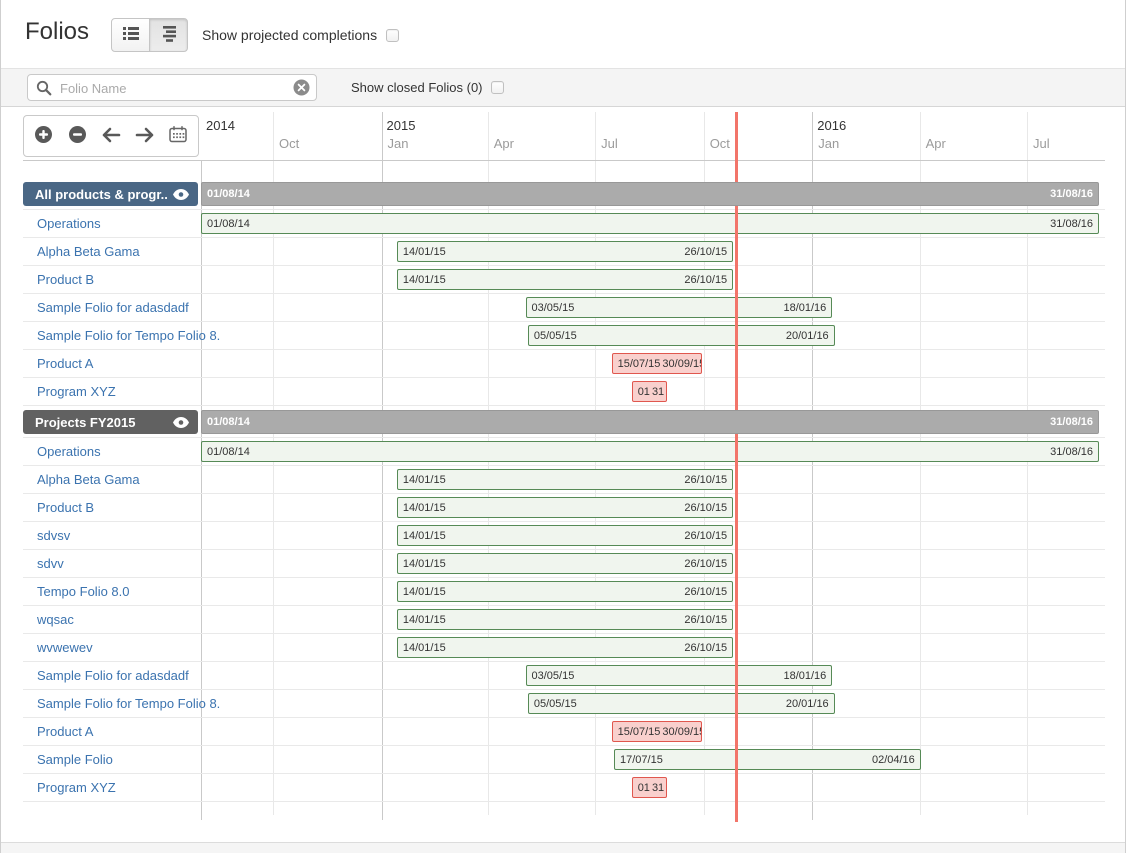 This screenshot has width=1126, height=853. I want to click on clear-icon, so click(301, 87).